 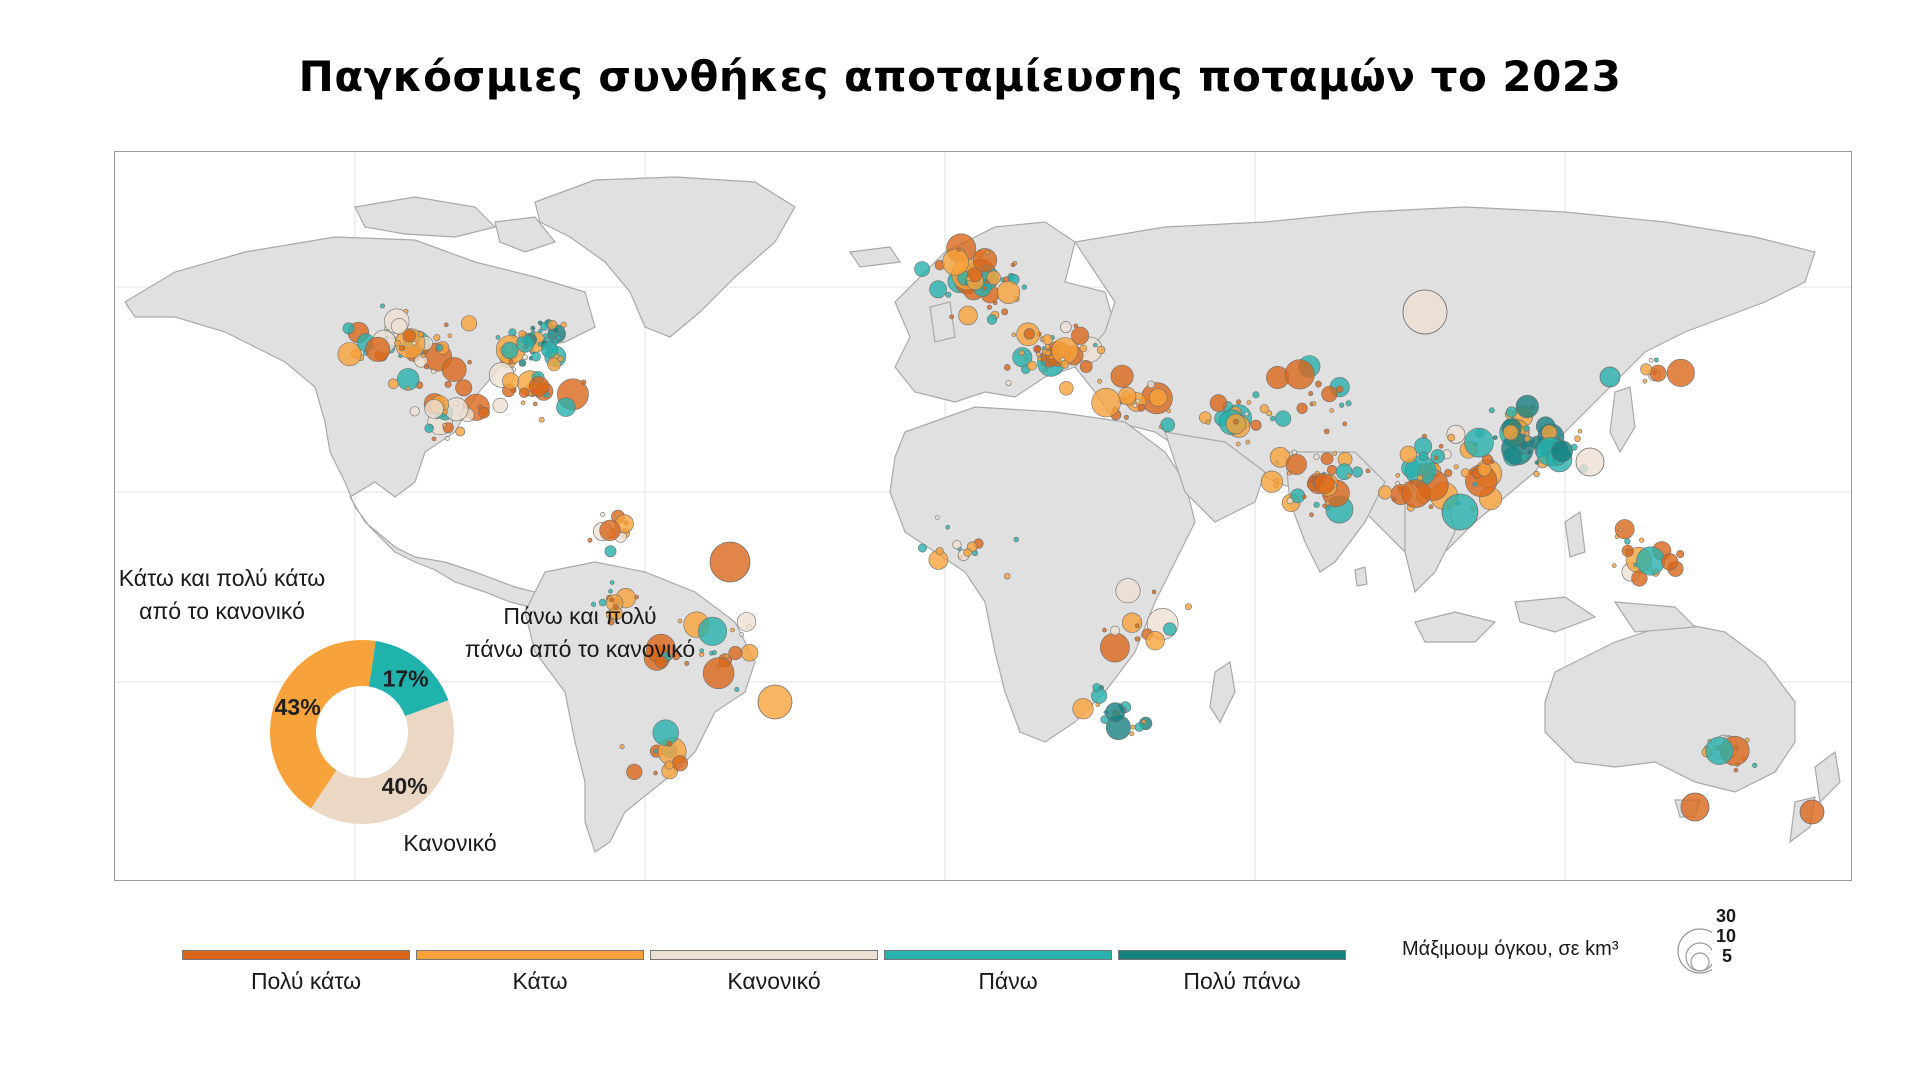 What do you see at coordinates (1425, 312) in the screenshot?
I see `station-dot-large` at bounding box center [1425, 312].